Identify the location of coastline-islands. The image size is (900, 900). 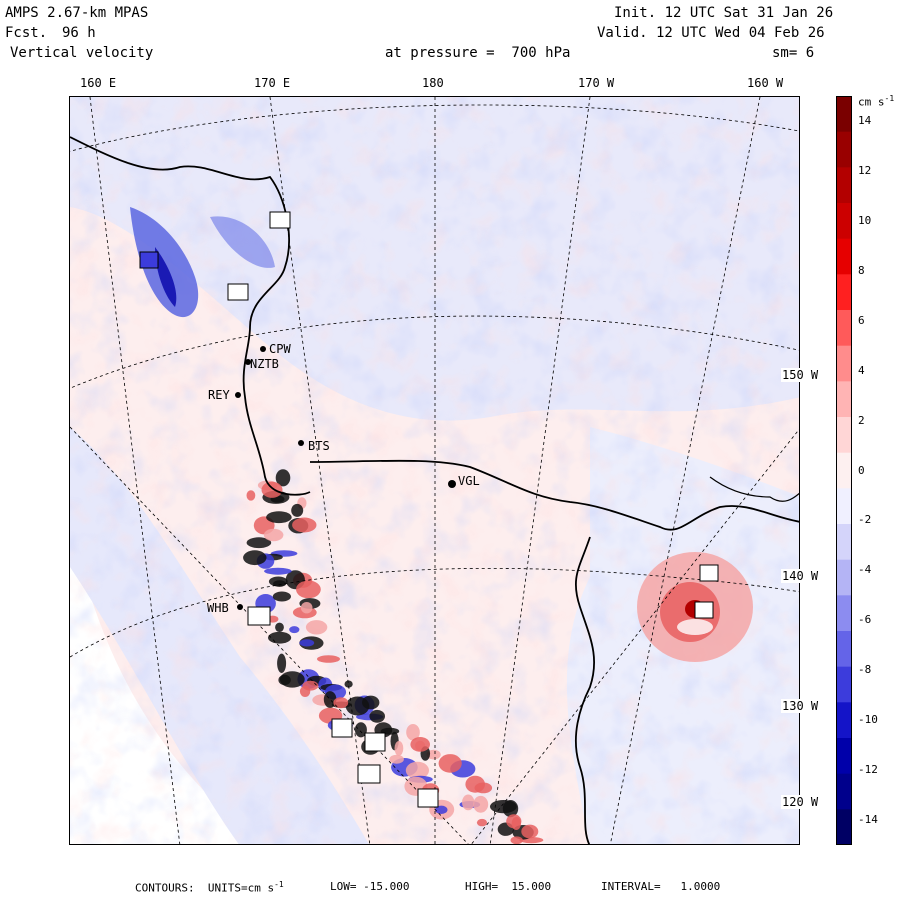
(754, 489).